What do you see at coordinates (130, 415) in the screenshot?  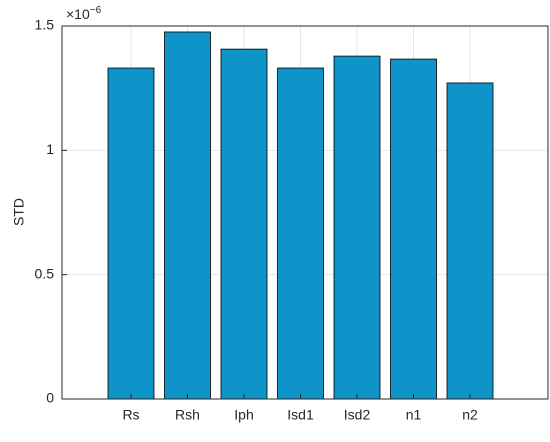 I see `x-tick-label: Rs` at bounding box center [130, 415].